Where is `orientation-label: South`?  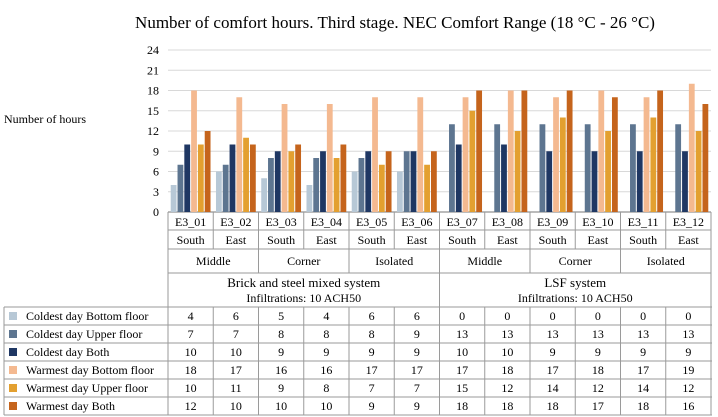
orientation-label: South is located at coordinates (553, 240).